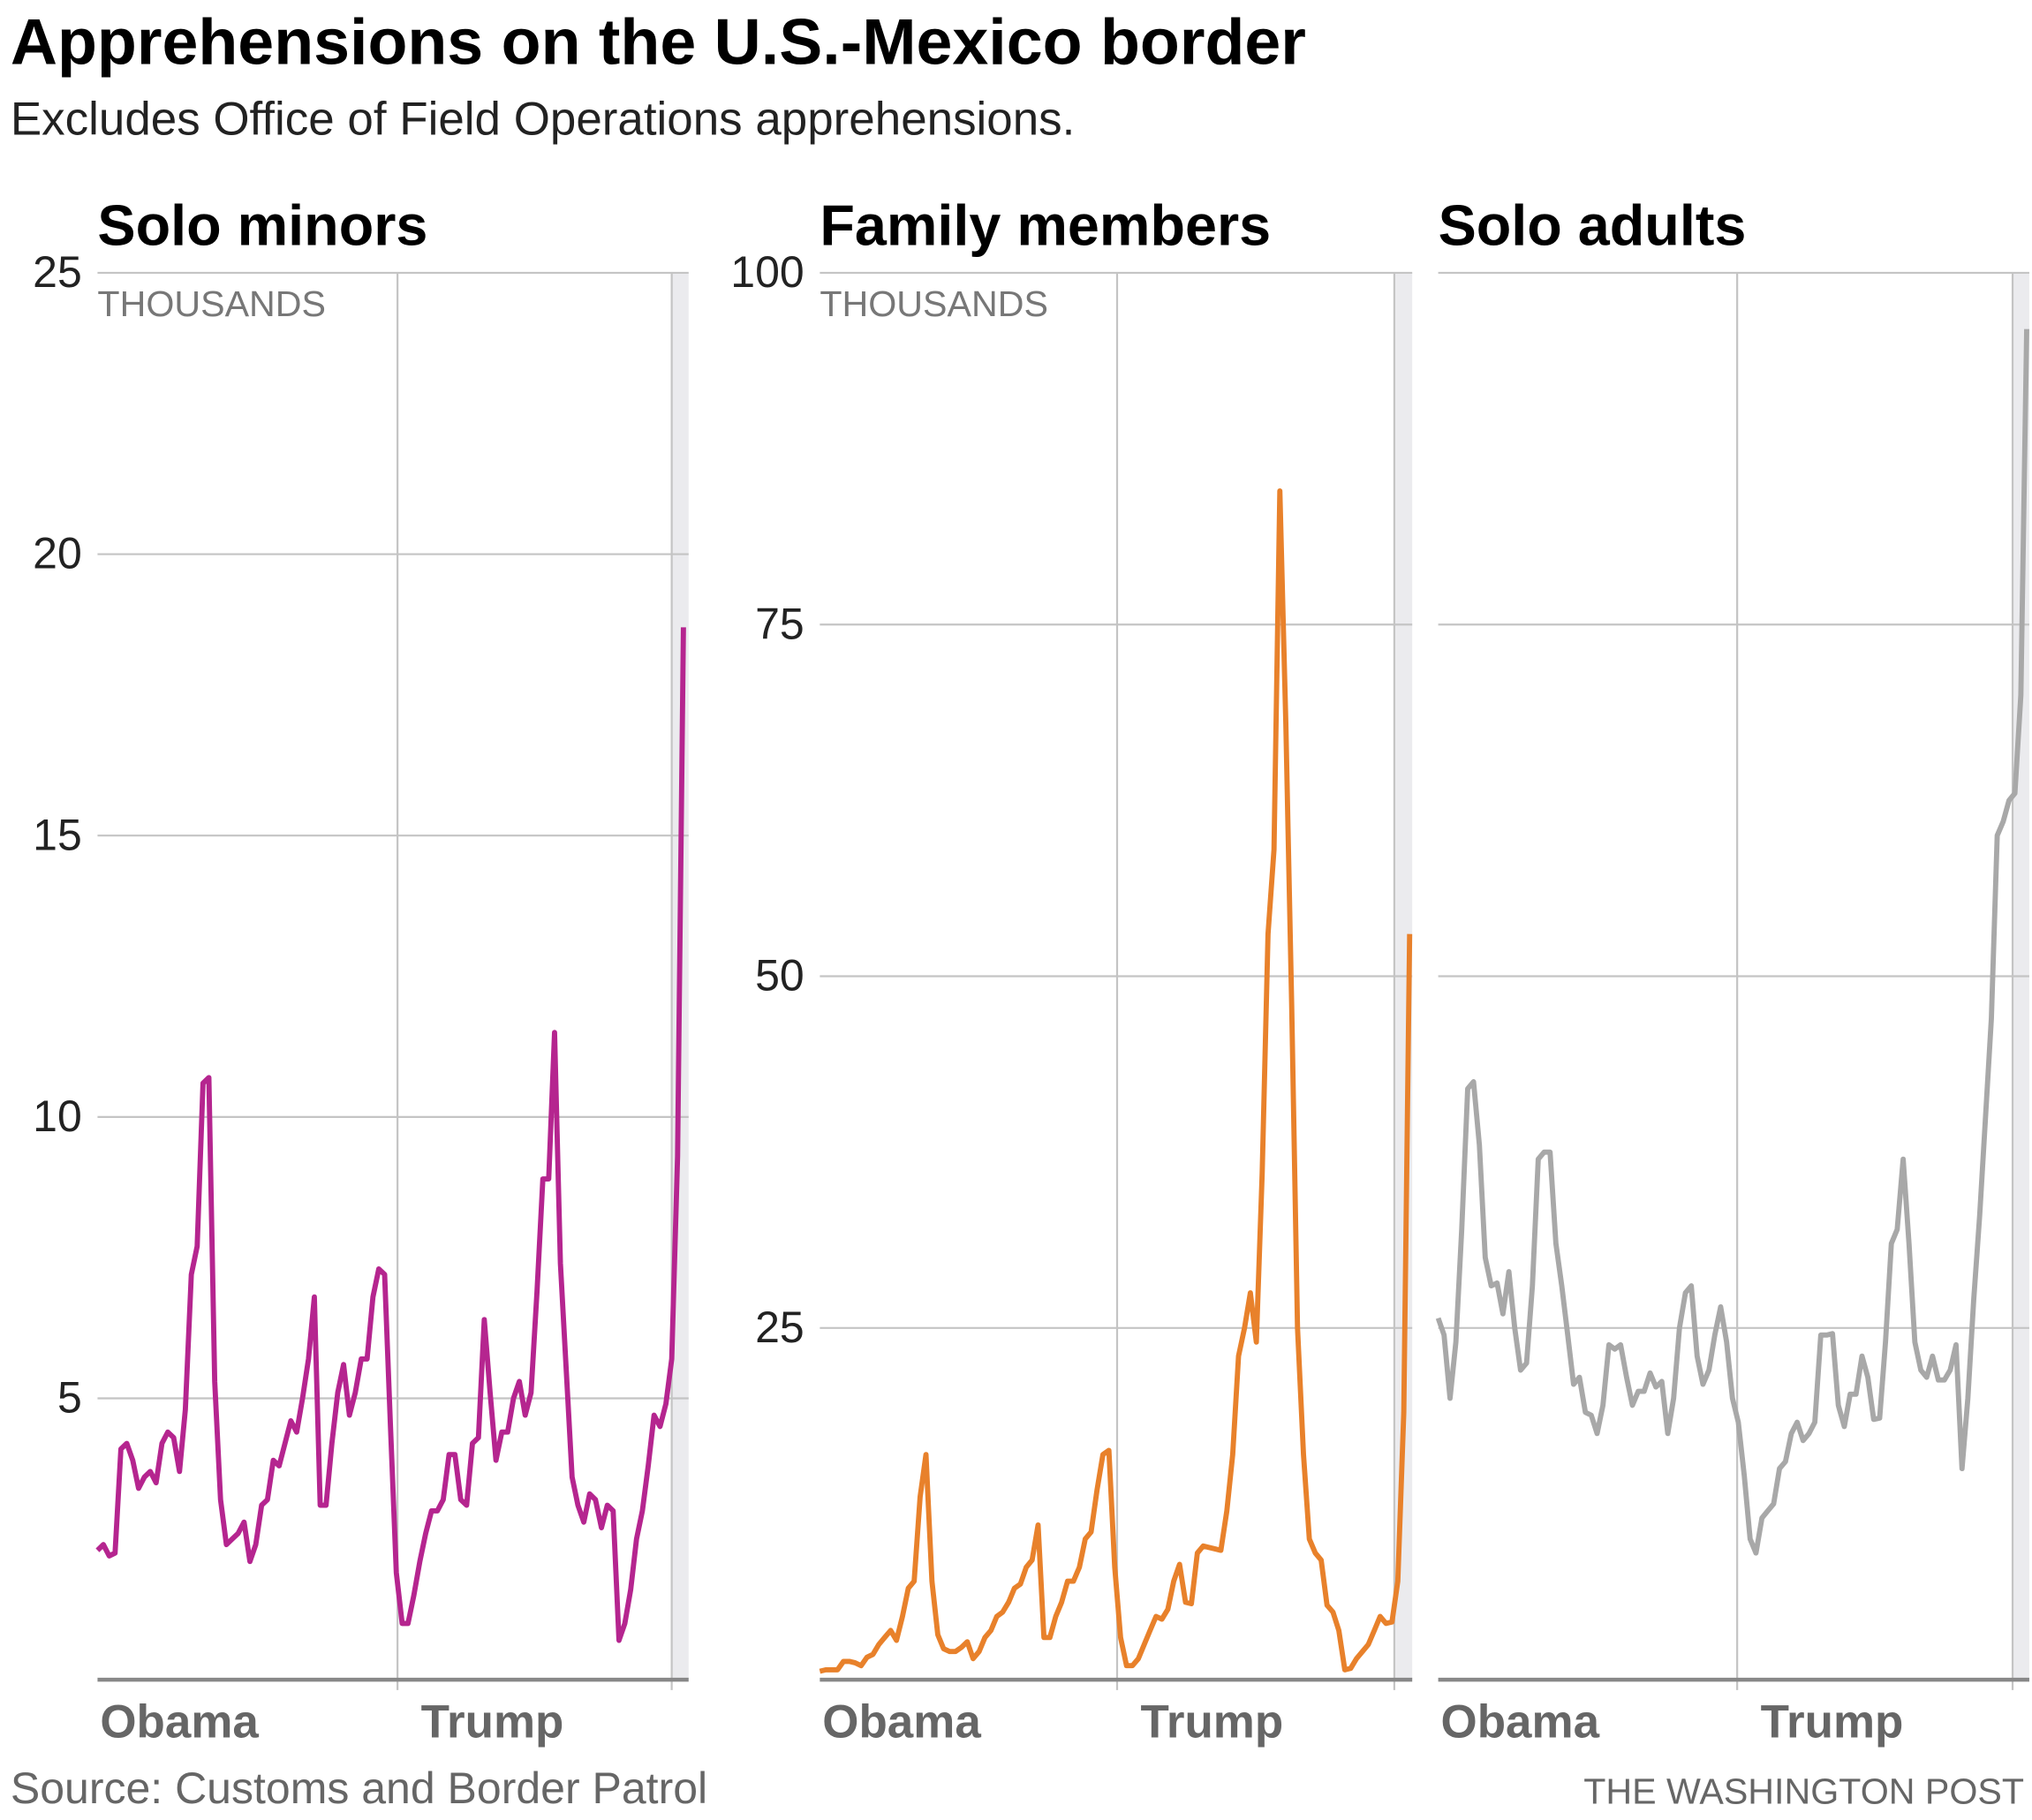  I want to click on y-tick-label: 15, so click(58, 834).